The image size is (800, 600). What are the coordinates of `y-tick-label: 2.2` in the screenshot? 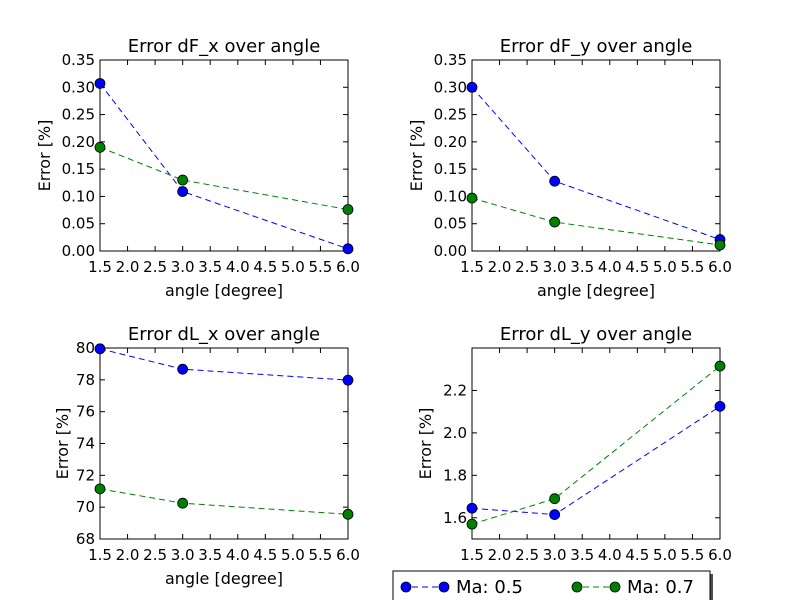 It's located at (455, 390).